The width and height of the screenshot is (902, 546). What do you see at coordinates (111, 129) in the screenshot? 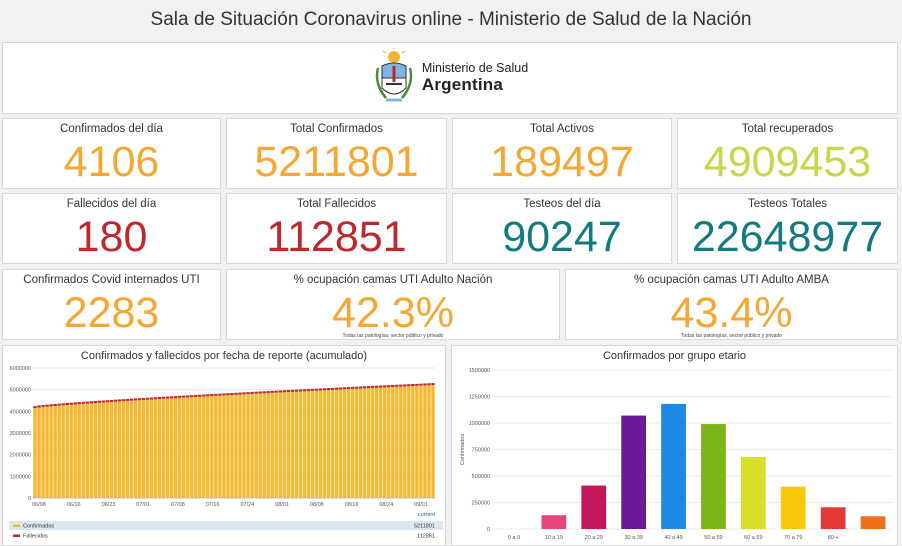
I see `stat-label: Confirmados del día` at bounding box center [111, 129].